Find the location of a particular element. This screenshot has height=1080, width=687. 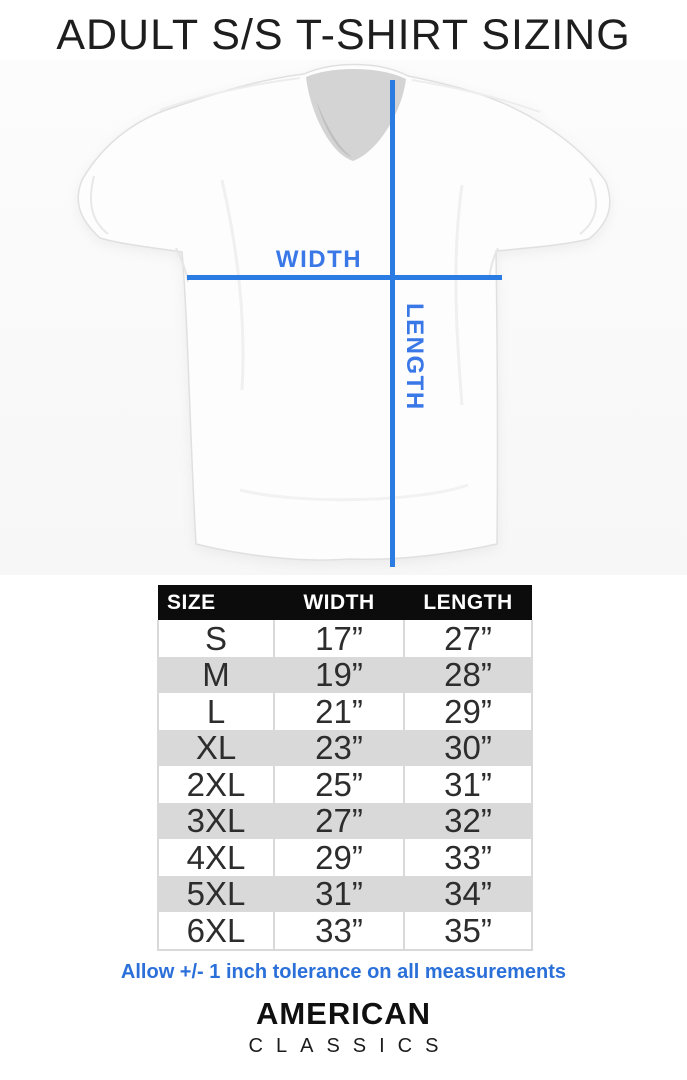

length-cell: 27” is located at coordinates (468, 638).